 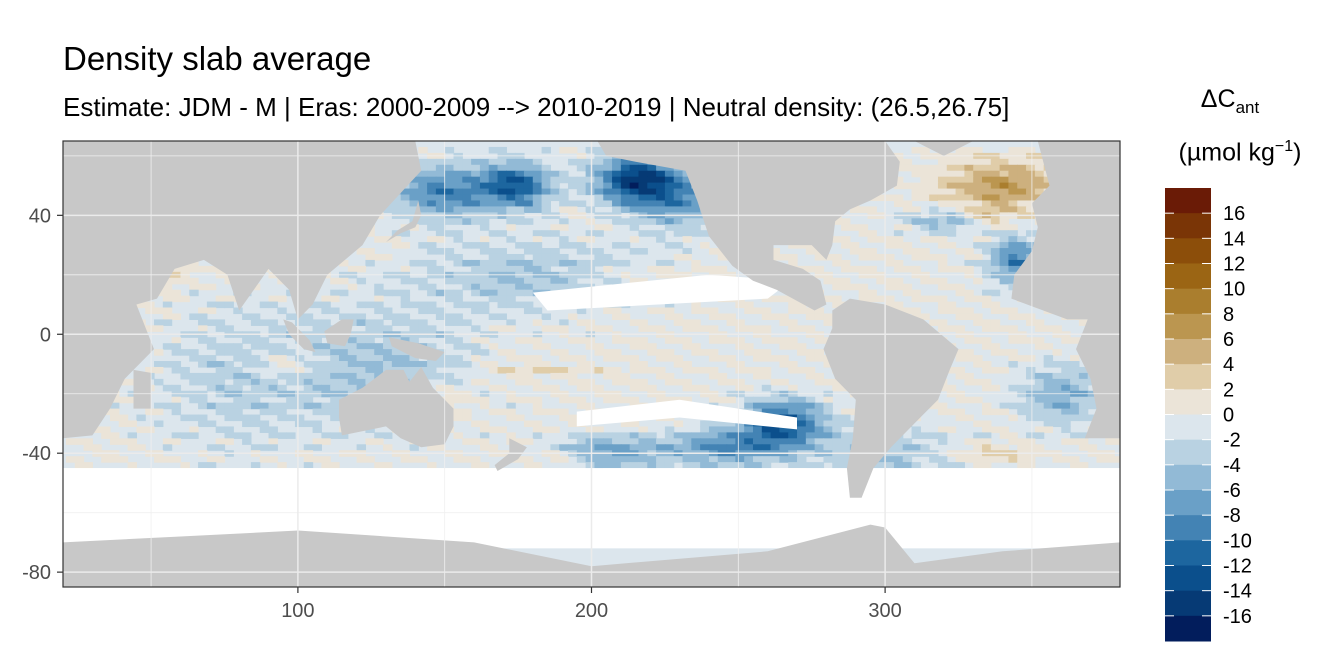 What do you see at coordinates (1188, 201) in the screenshot?
I see `legend-swatch` at bounding box center [1188, 201].